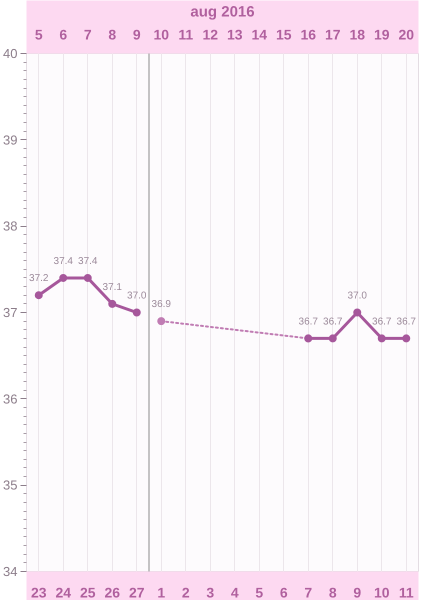  I want to click on x2-axis-title: aug 2016, so click(222, 12).